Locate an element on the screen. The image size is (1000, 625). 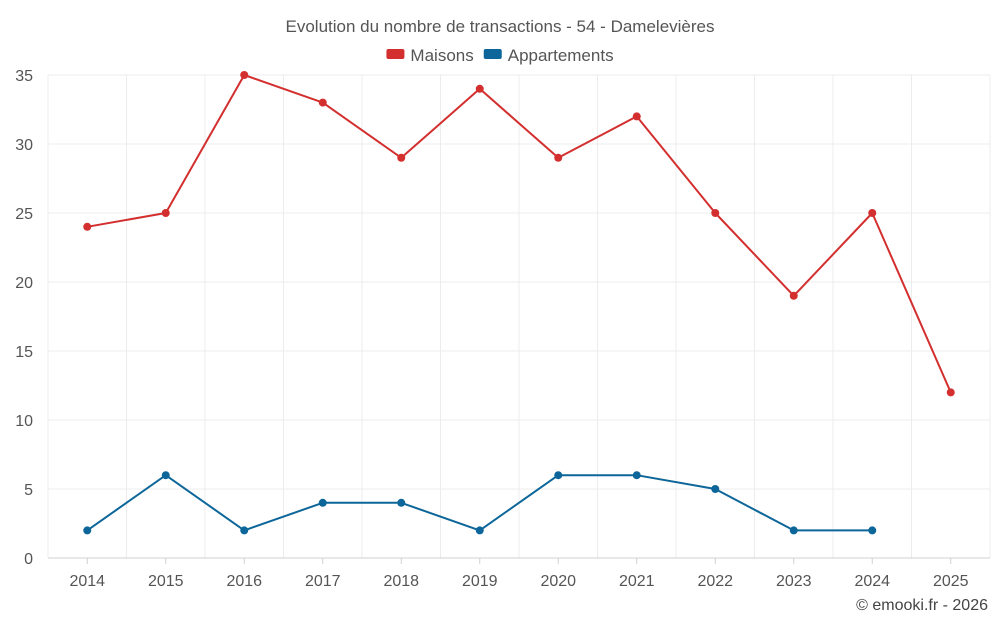
y-tick-label-20: 20 is located at coordinates (24, 283).